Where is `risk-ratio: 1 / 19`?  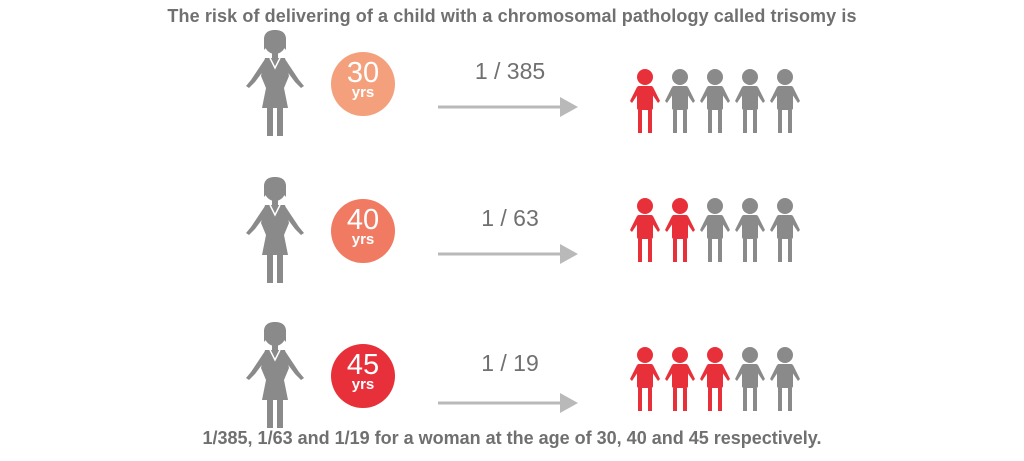 risk-ratio: 1 / 19 is located at coordinates (510, 363).